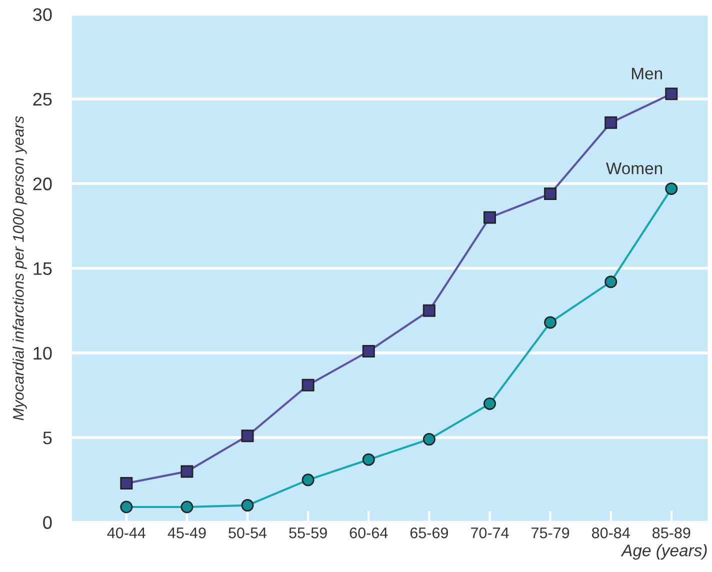 The height and width of the screenshot is (572, 712). Describe the element at coordinates (247, 533) in the screenshot. I see `x-tick-label: 50-54` at that location.